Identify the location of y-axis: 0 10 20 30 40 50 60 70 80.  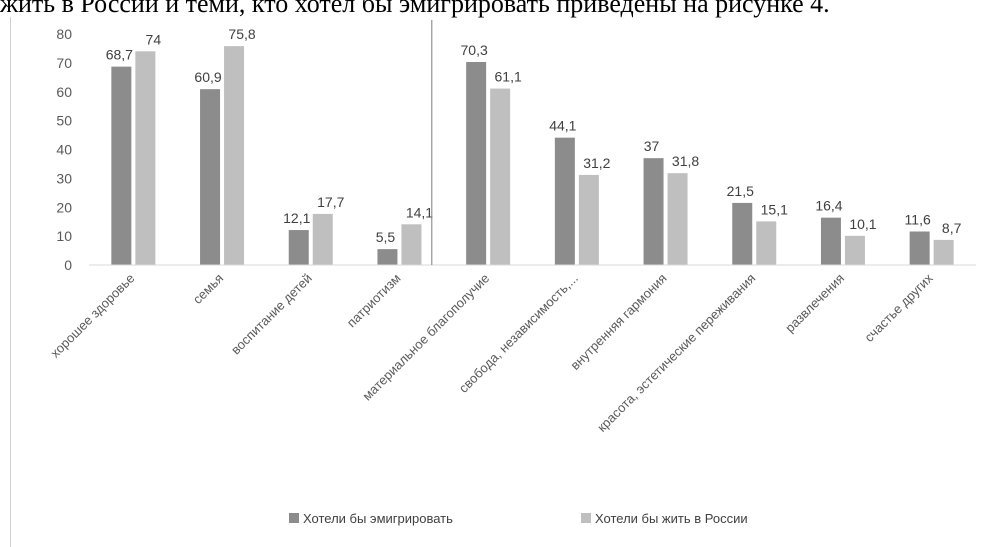
(64, 149).